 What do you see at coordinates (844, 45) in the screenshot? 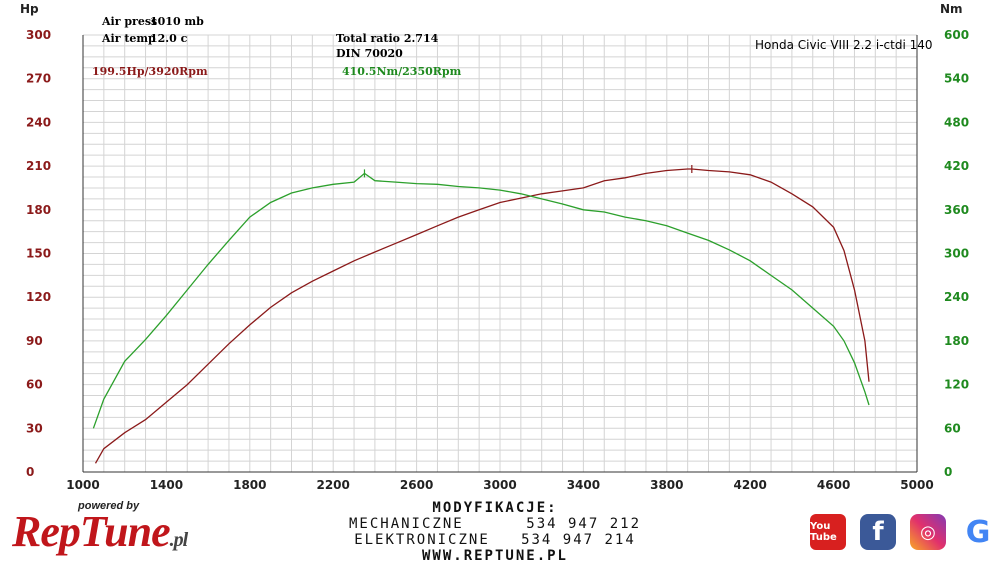
I see `chart-title: Honda Civic VIII 2.2 i-ctdi 140` at bounding box center [844, 45].